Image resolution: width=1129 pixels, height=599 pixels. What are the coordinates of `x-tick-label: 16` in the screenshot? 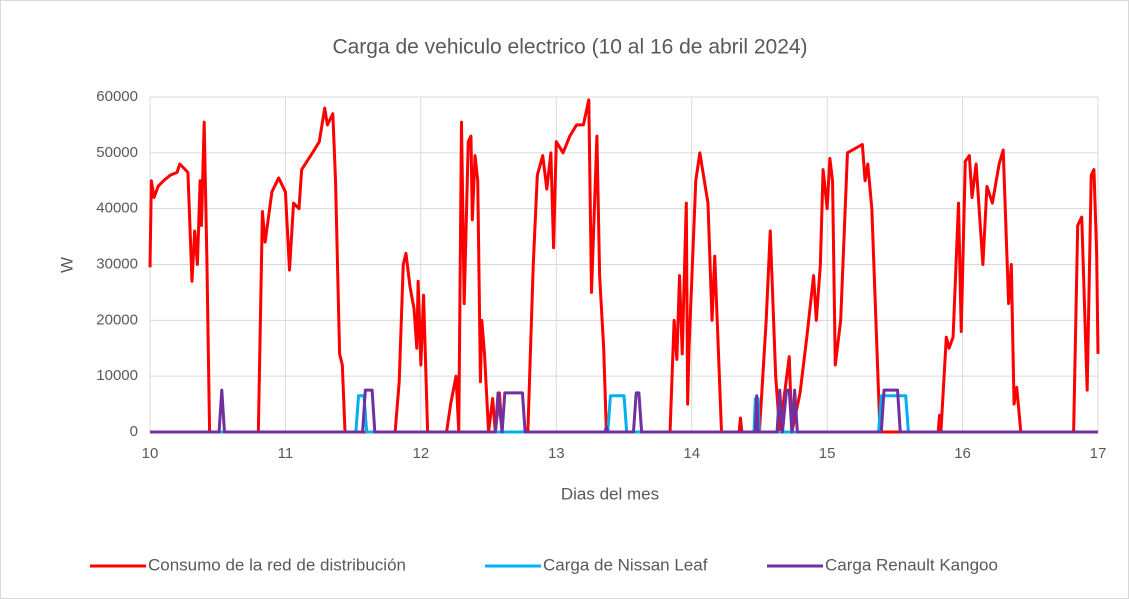 It's located at (962, 453).